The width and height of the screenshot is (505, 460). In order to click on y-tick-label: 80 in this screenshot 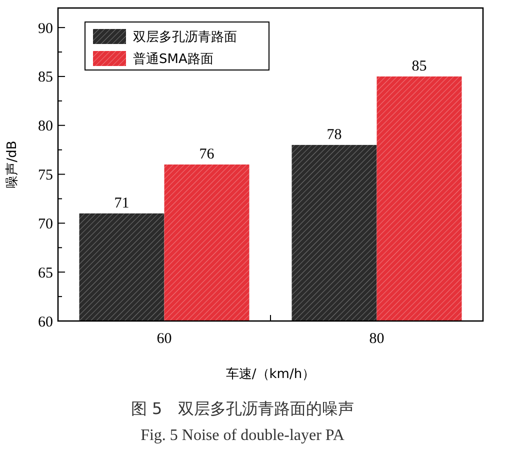, I will do `click(45, 126)`.